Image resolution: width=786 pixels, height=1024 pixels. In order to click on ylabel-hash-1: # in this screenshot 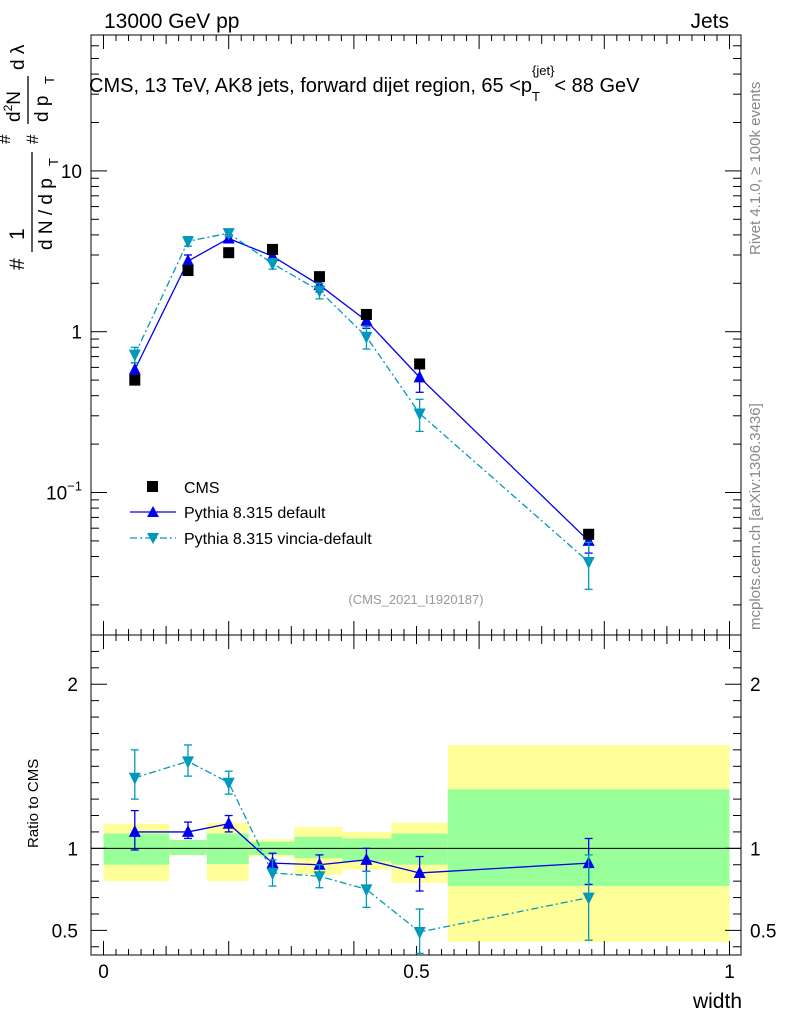, I will do `click(17, 264)`.